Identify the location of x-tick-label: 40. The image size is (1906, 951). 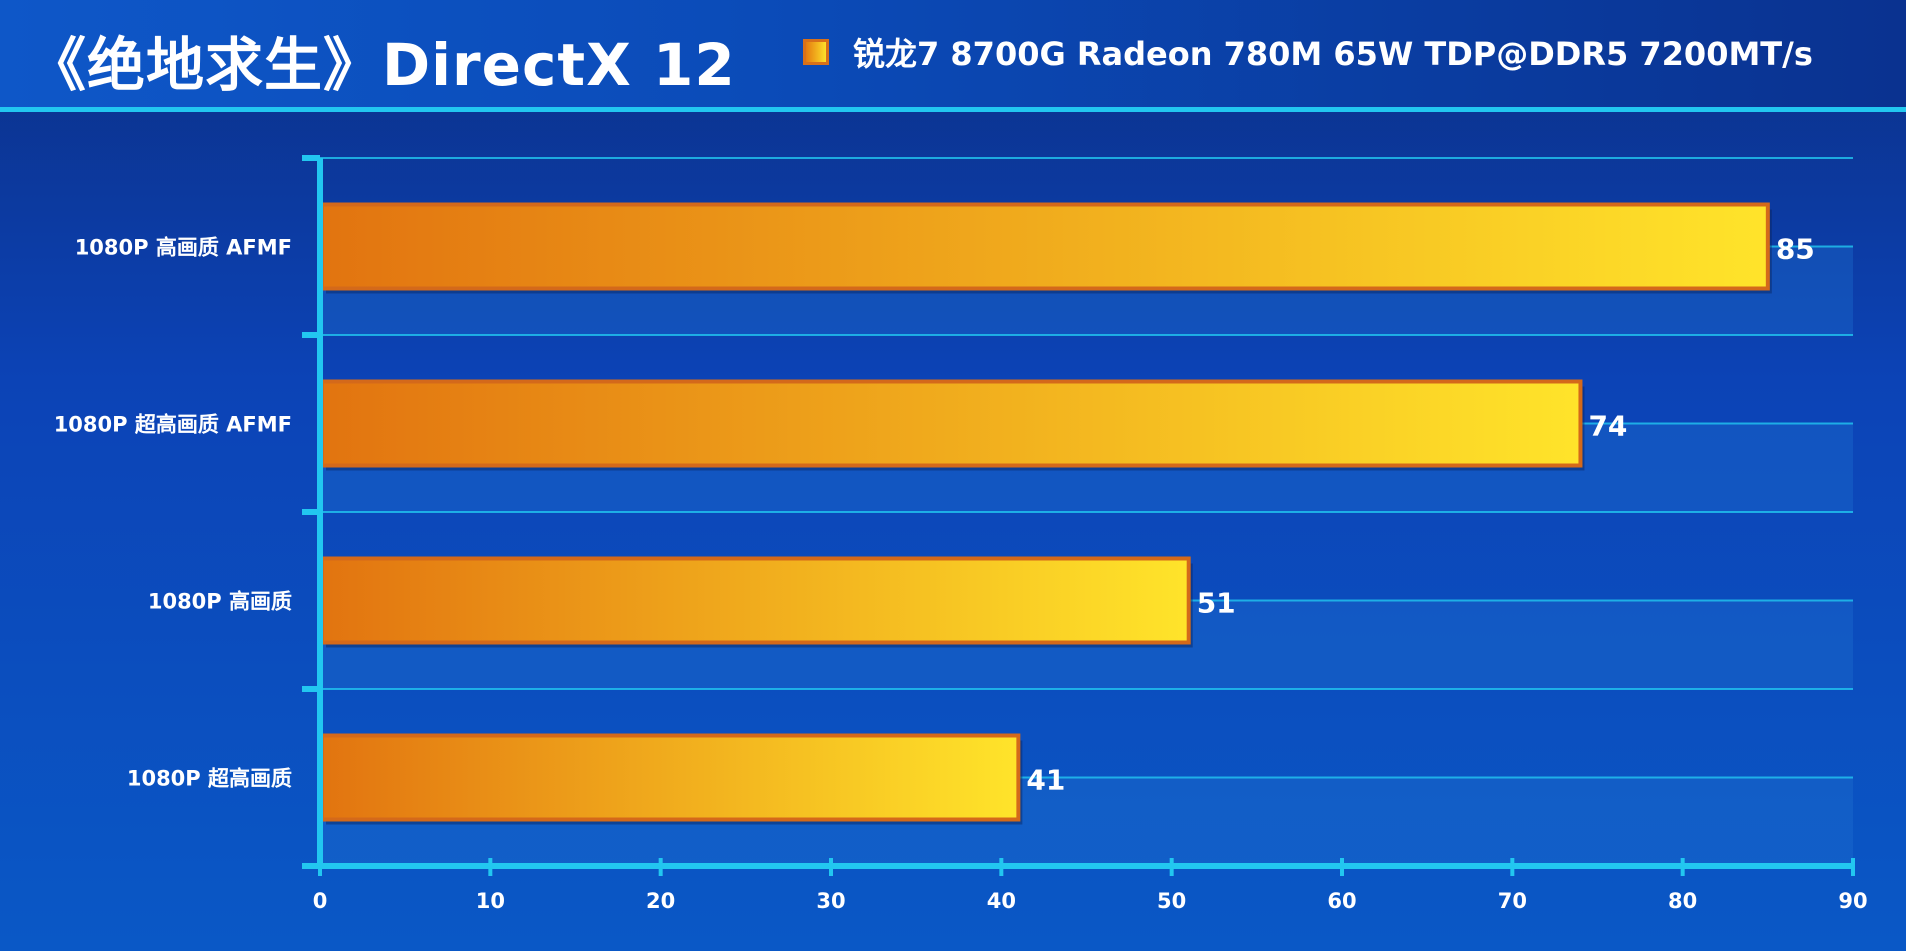
(1001, 901).